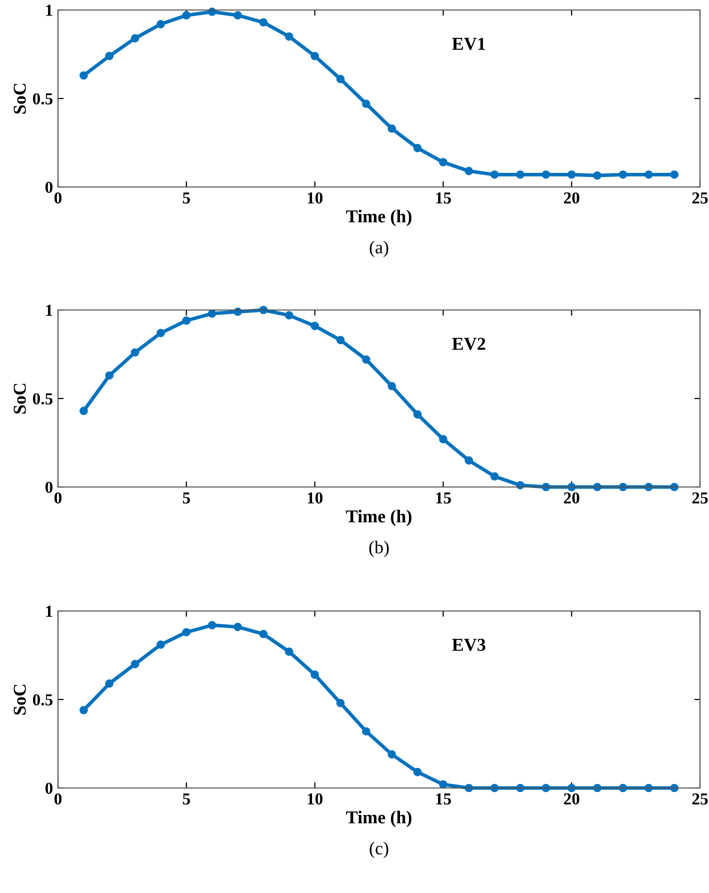 Image resolution: width=709 pixels, height=893 pixels. Describe the element at coordinates (379, 549) in the screenshot. I see `text: (b)` at that location.